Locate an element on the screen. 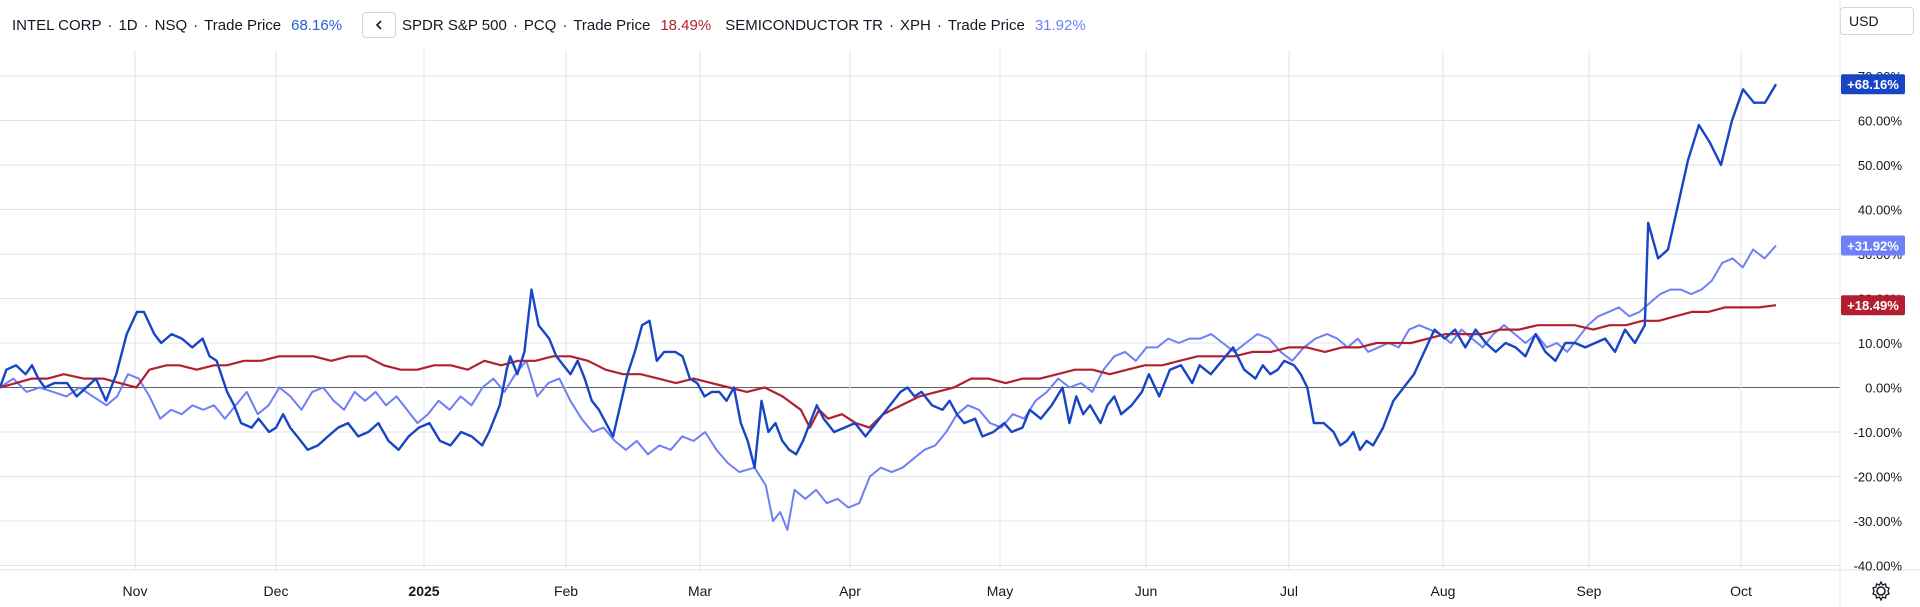 Image resolution: width=1920 pixels, height=607 pixels. x-axis: Nov Dec 2025 Feb Mar Apr May Jun Jul Aug Sep Oct is located at coordinates (937, 591).